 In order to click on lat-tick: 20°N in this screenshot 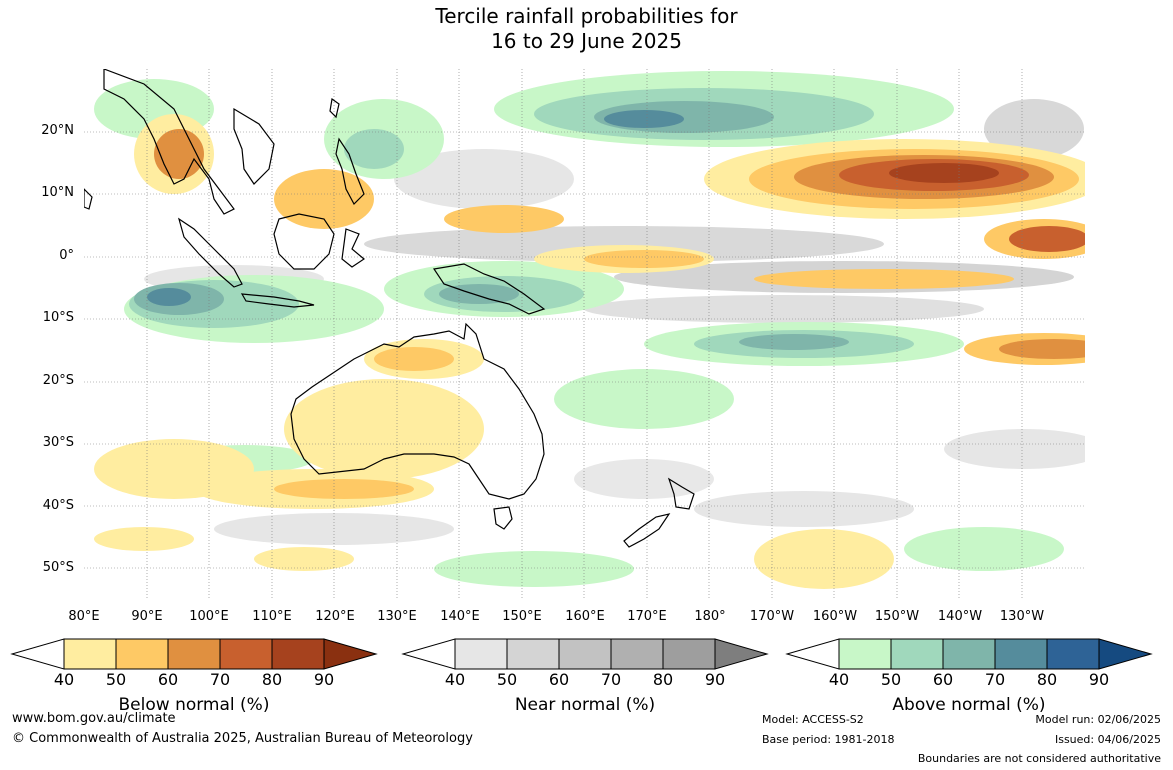, I will do `click(57, 130)`.